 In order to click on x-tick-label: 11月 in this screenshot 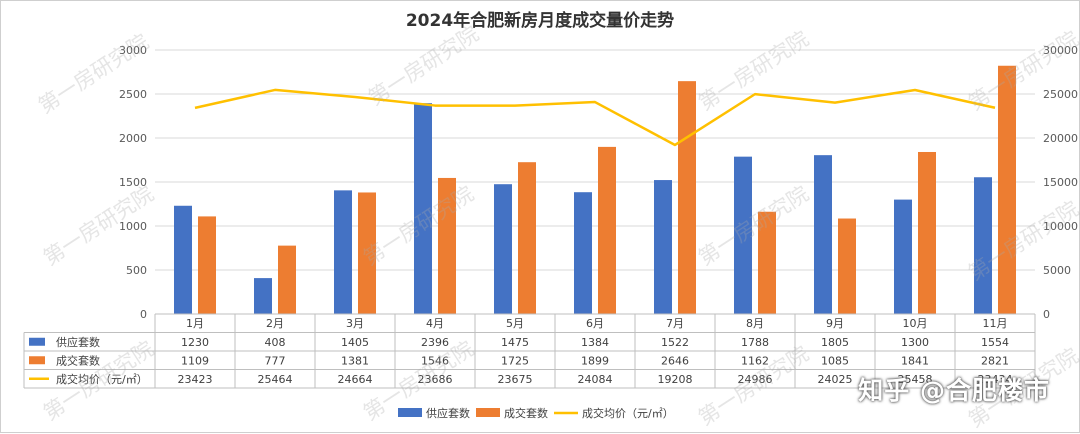, I will do `click(995, 323)`.